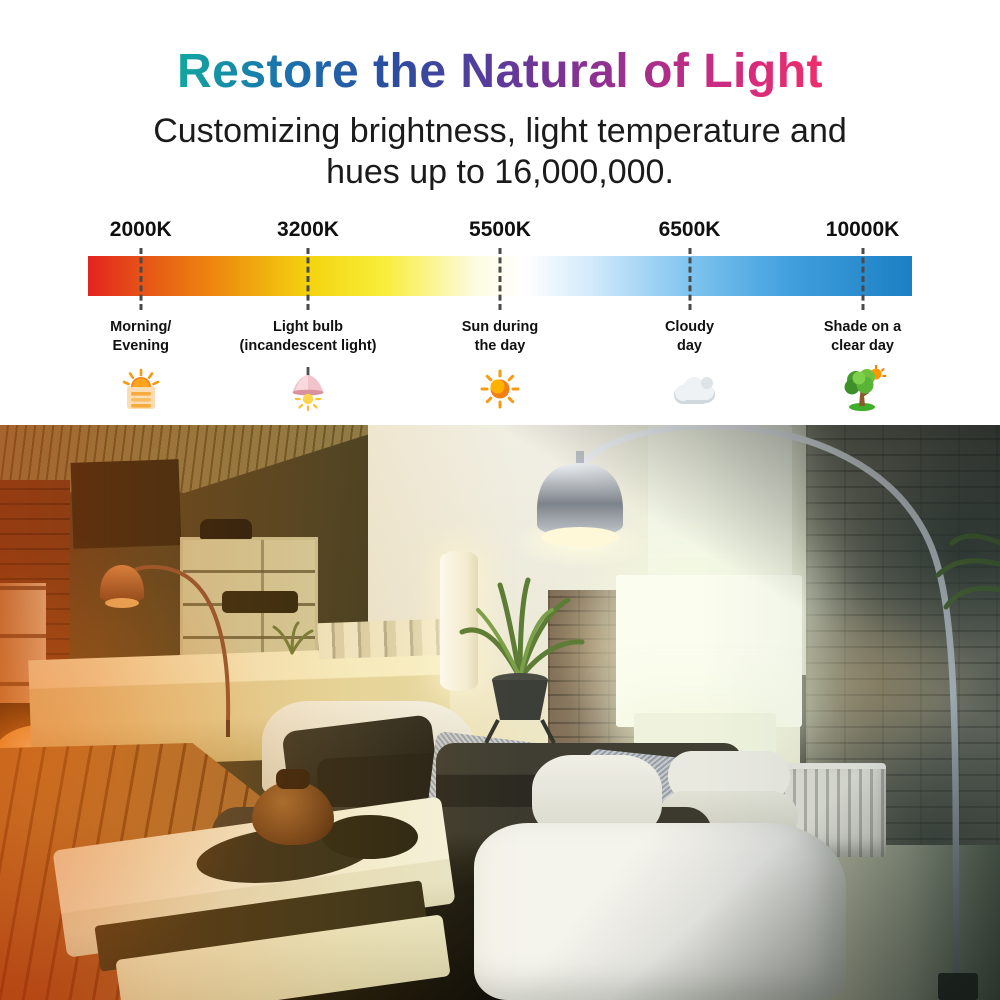 This screenshot has width=1000, height=1000. Describe the element at coordinates (141, 389) in the screenshot. I see `sunrise-icon` at that location.